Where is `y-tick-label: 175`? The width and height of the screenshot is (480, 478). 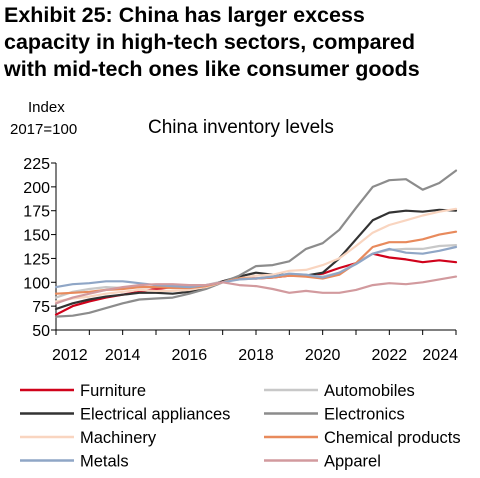 y-tick-label: 175 is located at coordinates (36, 212).